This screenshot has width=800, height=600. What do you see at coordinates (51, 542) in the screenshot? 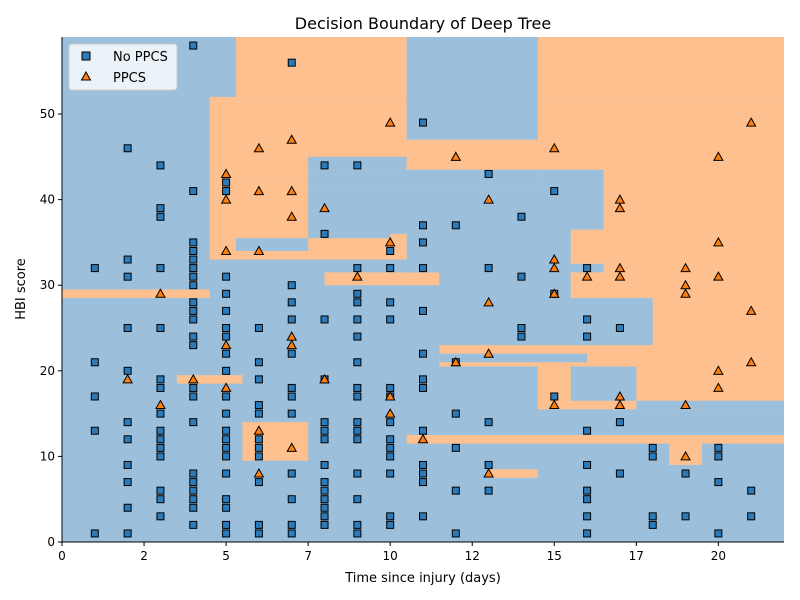
I see `y-tick-label: 0` at bounding box center [51, 542].